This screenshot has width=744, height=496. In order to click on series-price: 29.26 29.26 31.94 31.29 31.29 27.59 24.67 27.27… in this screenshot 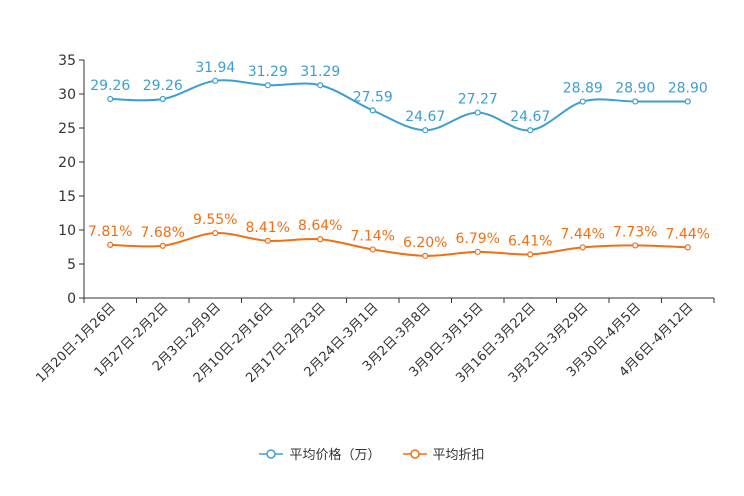, I will do `click(399, 97)`.